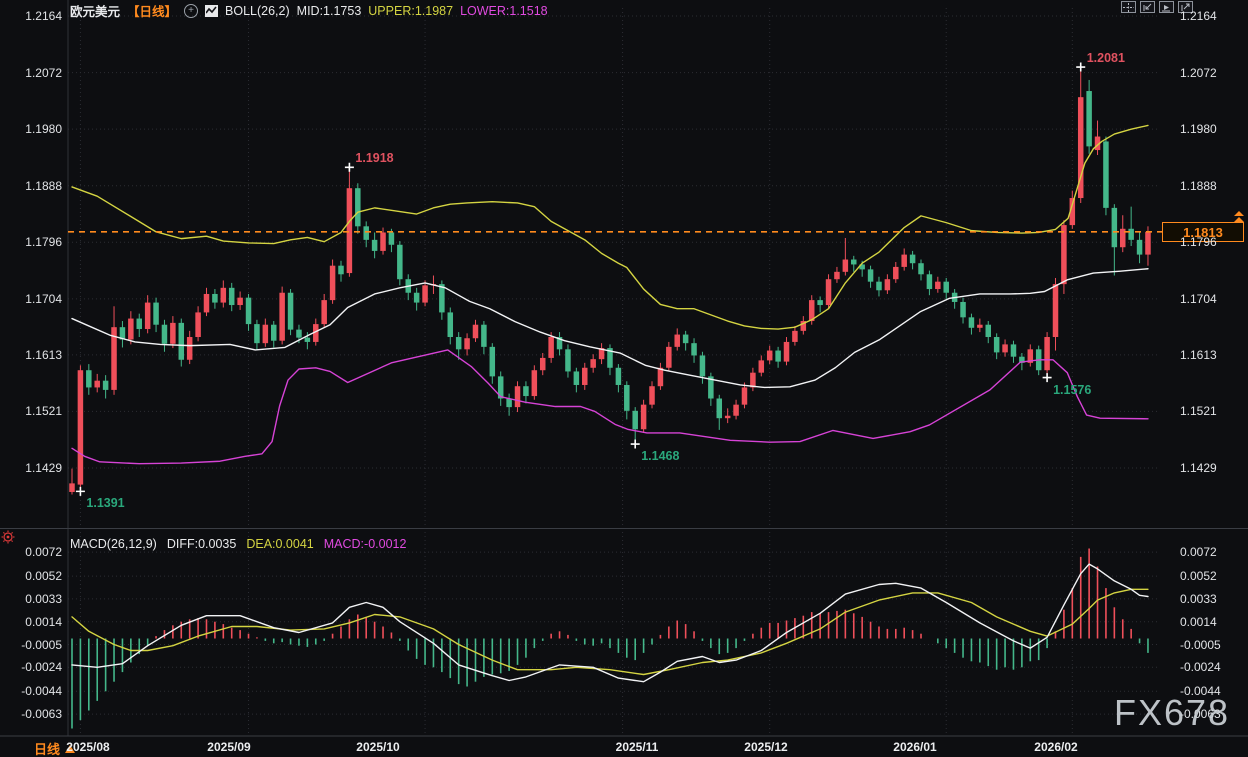 Image resolution: width=1248 pixels, height=757 pixels. I want to click on macd-axis-label-right: -0.0005, so click(1200, 644).